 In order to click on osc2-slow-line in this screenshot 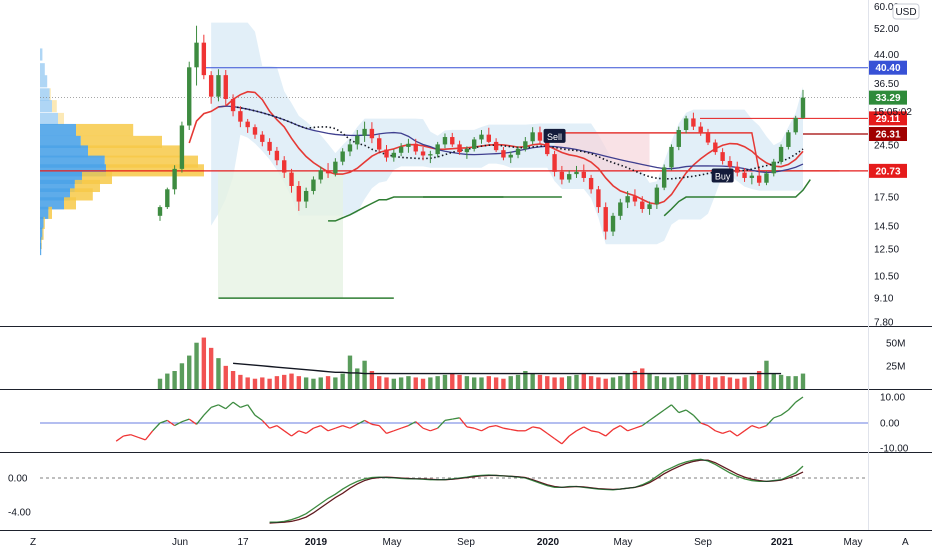, I will do `click(536, 491)`.